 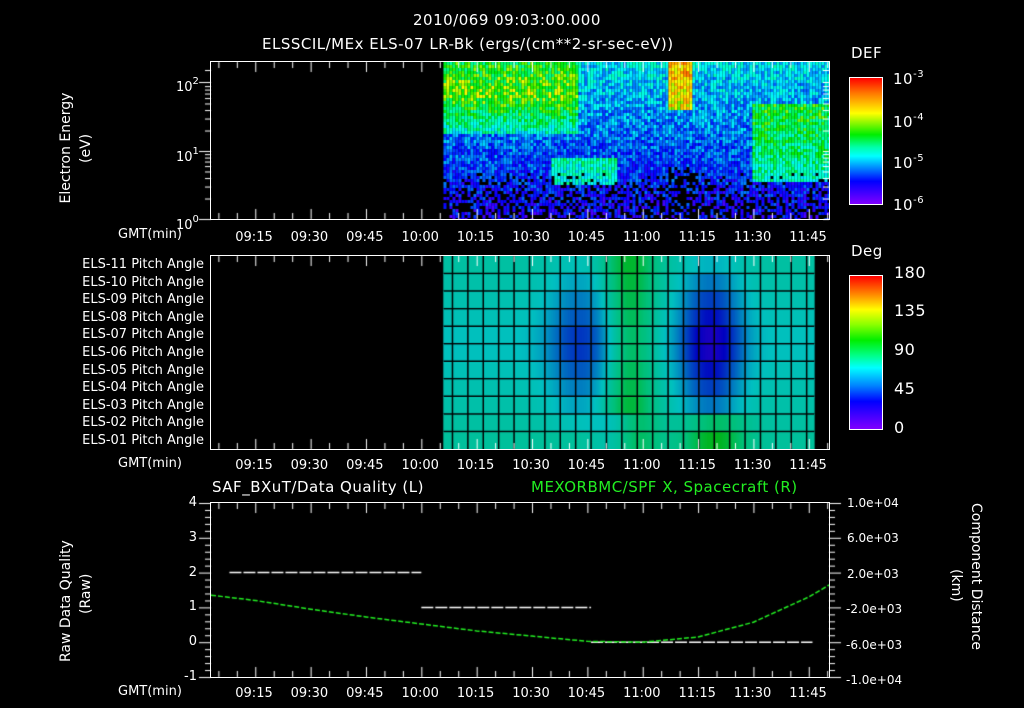 I want to click on deg-colorbar, so click(x=866, y=352).